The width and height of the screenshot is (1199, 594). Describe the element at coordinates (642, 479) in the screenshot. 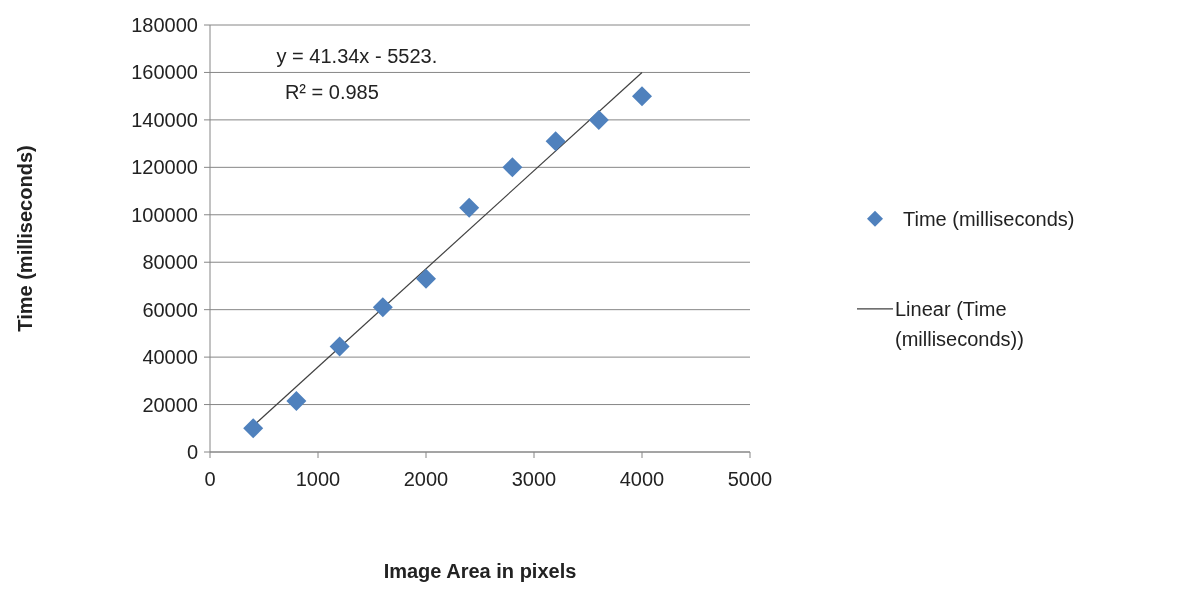

I see `x-tick-label: 4000` at that location.